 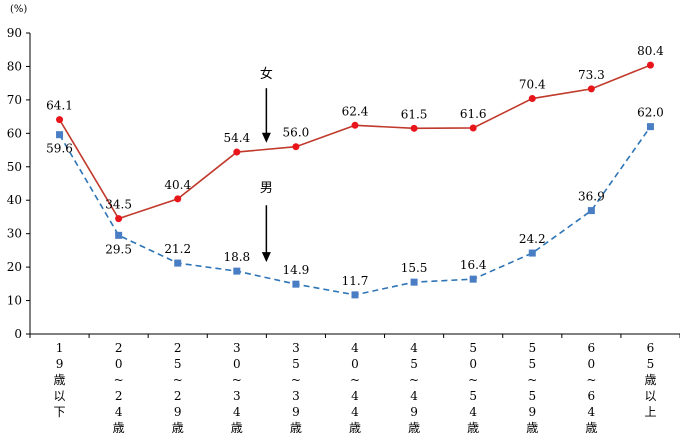 I want to click on x-tick-label: 2 0 ~2 4 歳, so click(x=119, y=387).